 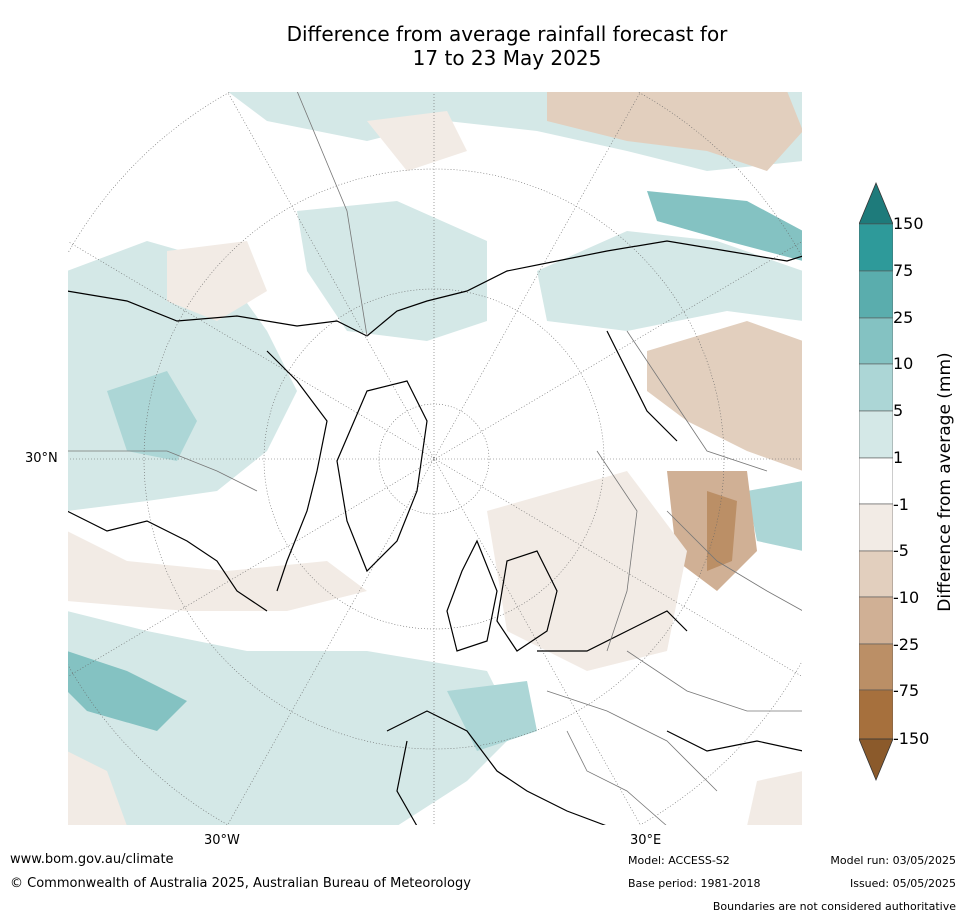 What do you see at coordinates (898, 457) in the screenshot?
I see `colorbar-tick: 1` at bounding box center [898, 457].